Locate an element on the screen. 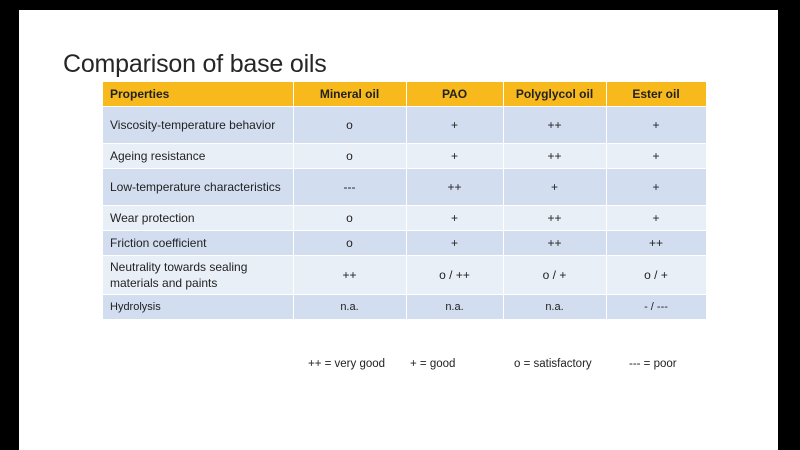 Image resolution: width=800 pixels, height=450 pixels. property-cell: Wear protection is located at coordinates (198, 218).